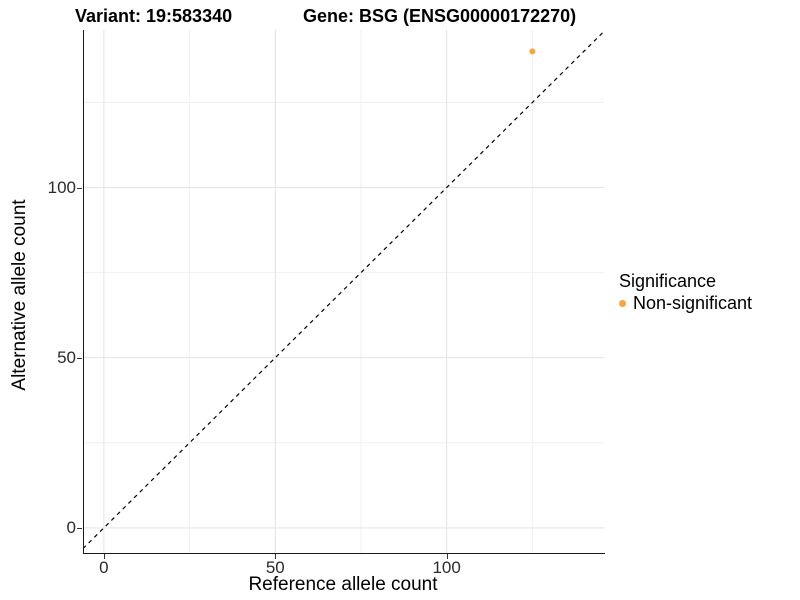 The width and height of the screenshot is (800, 600). I want to click on legend: Significance Non-significant, so click(685, 292).